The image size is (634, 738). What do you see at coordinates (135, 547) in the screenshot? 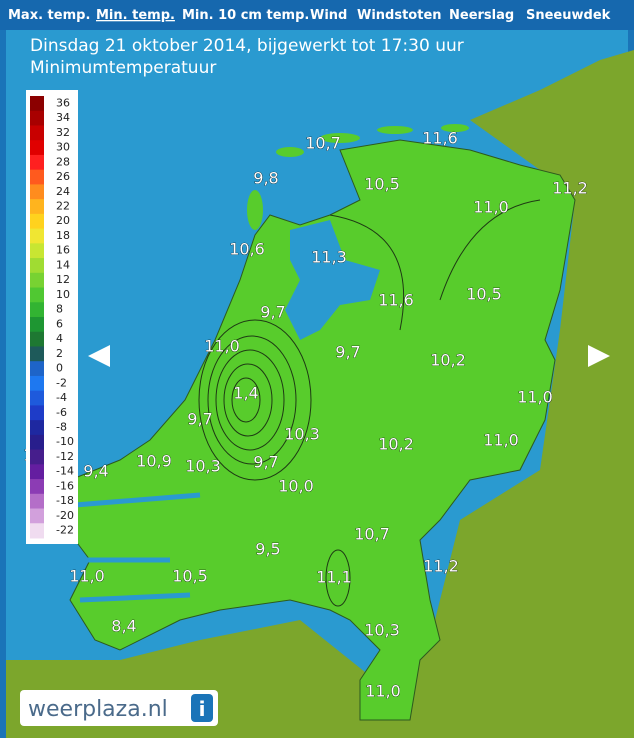
I see `delta-waters` at bounding box center [135, 547].